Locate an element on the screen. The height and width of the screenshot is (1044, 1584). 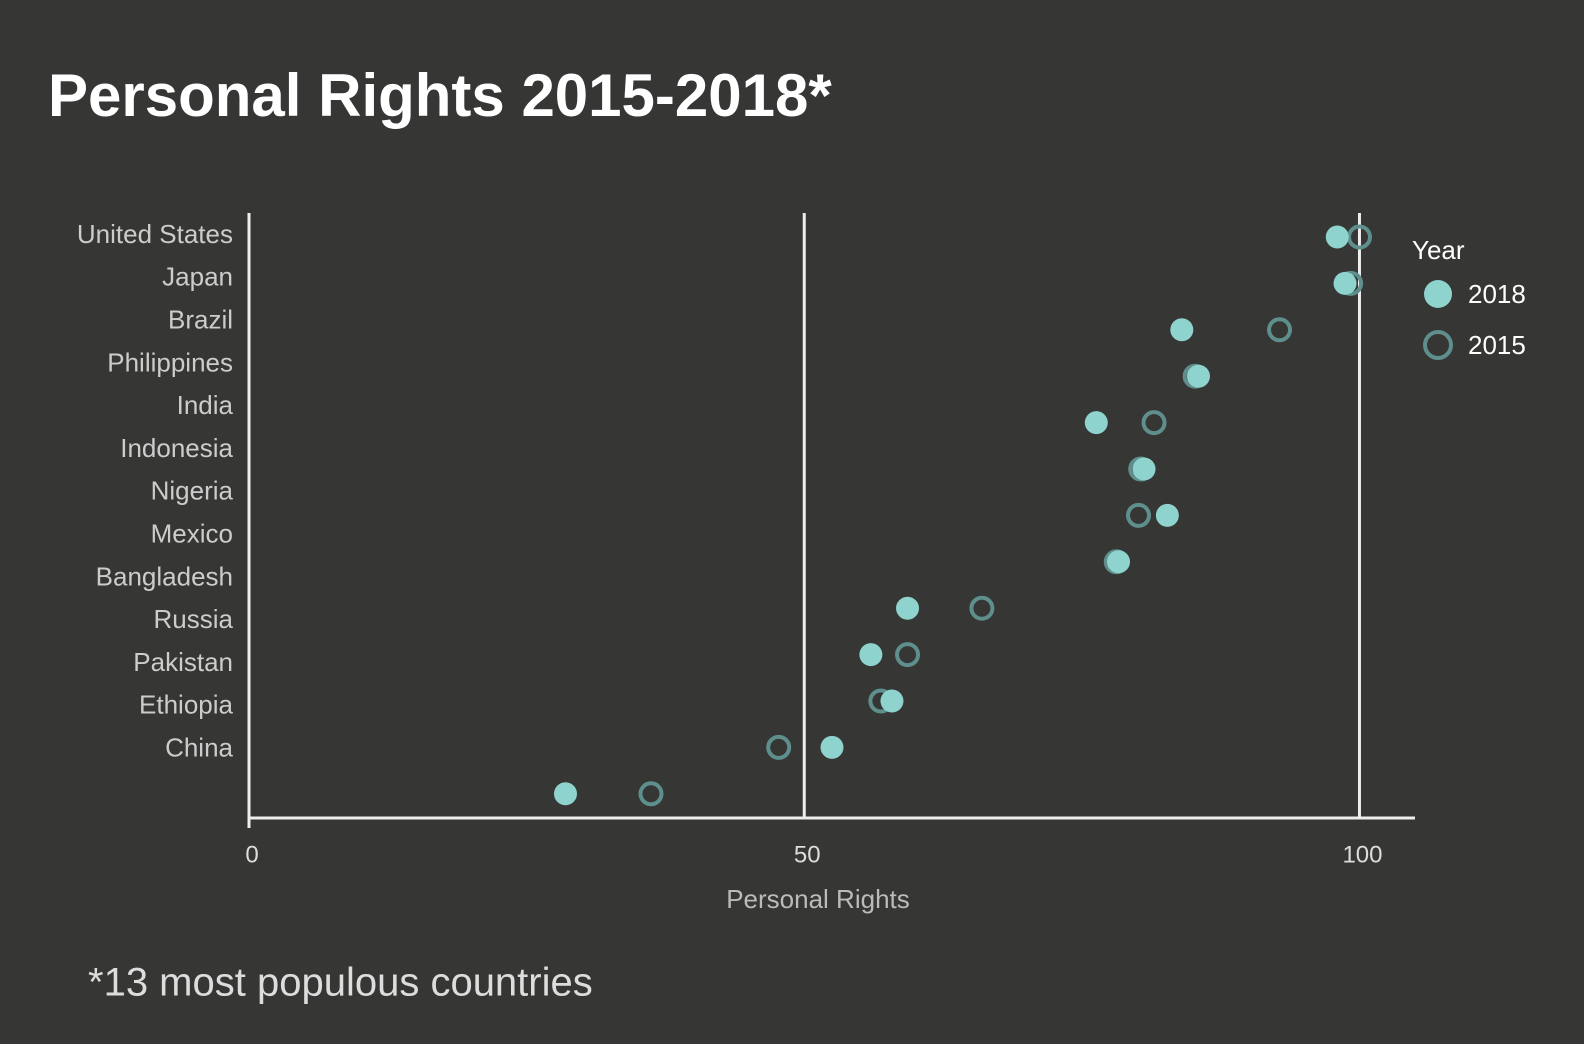
chart-title: Personal Rights 2015-2018* is located at coordinates (440, 95).